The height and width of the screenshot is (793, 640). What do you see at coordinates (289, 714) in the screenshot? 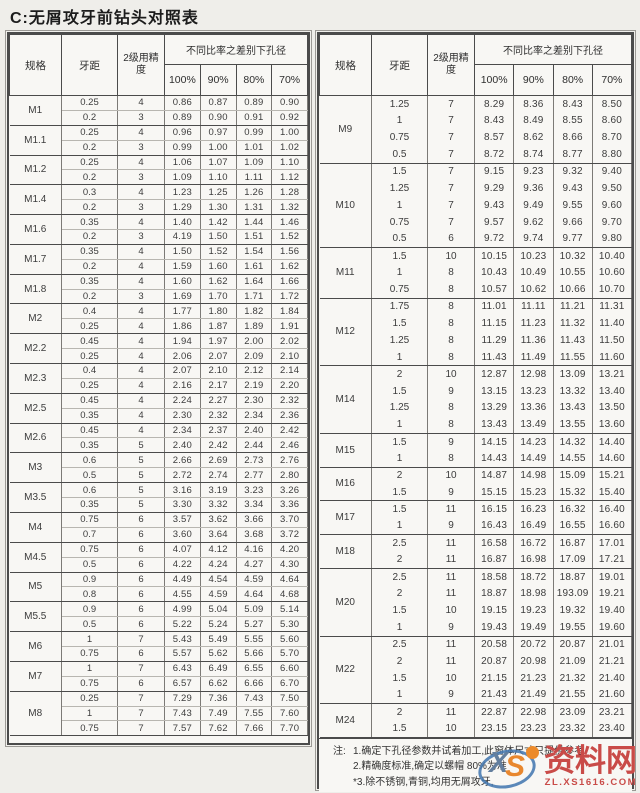
I see `diameter-70-cell: 7.60` at bounding box center [289, 714].